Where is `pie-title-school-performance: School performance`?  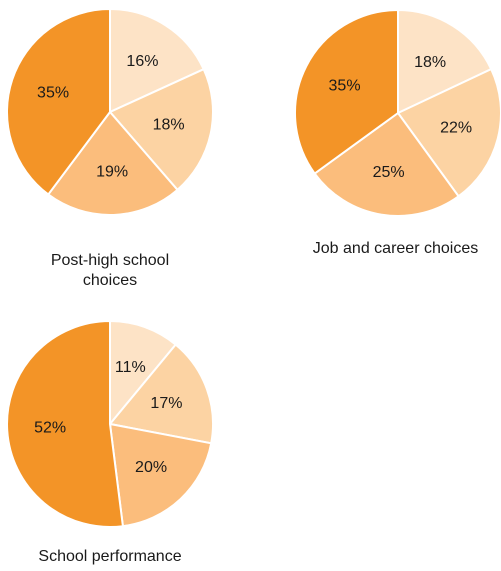
pie-title-school-performance: School performance is located at coordinates (110, 556).